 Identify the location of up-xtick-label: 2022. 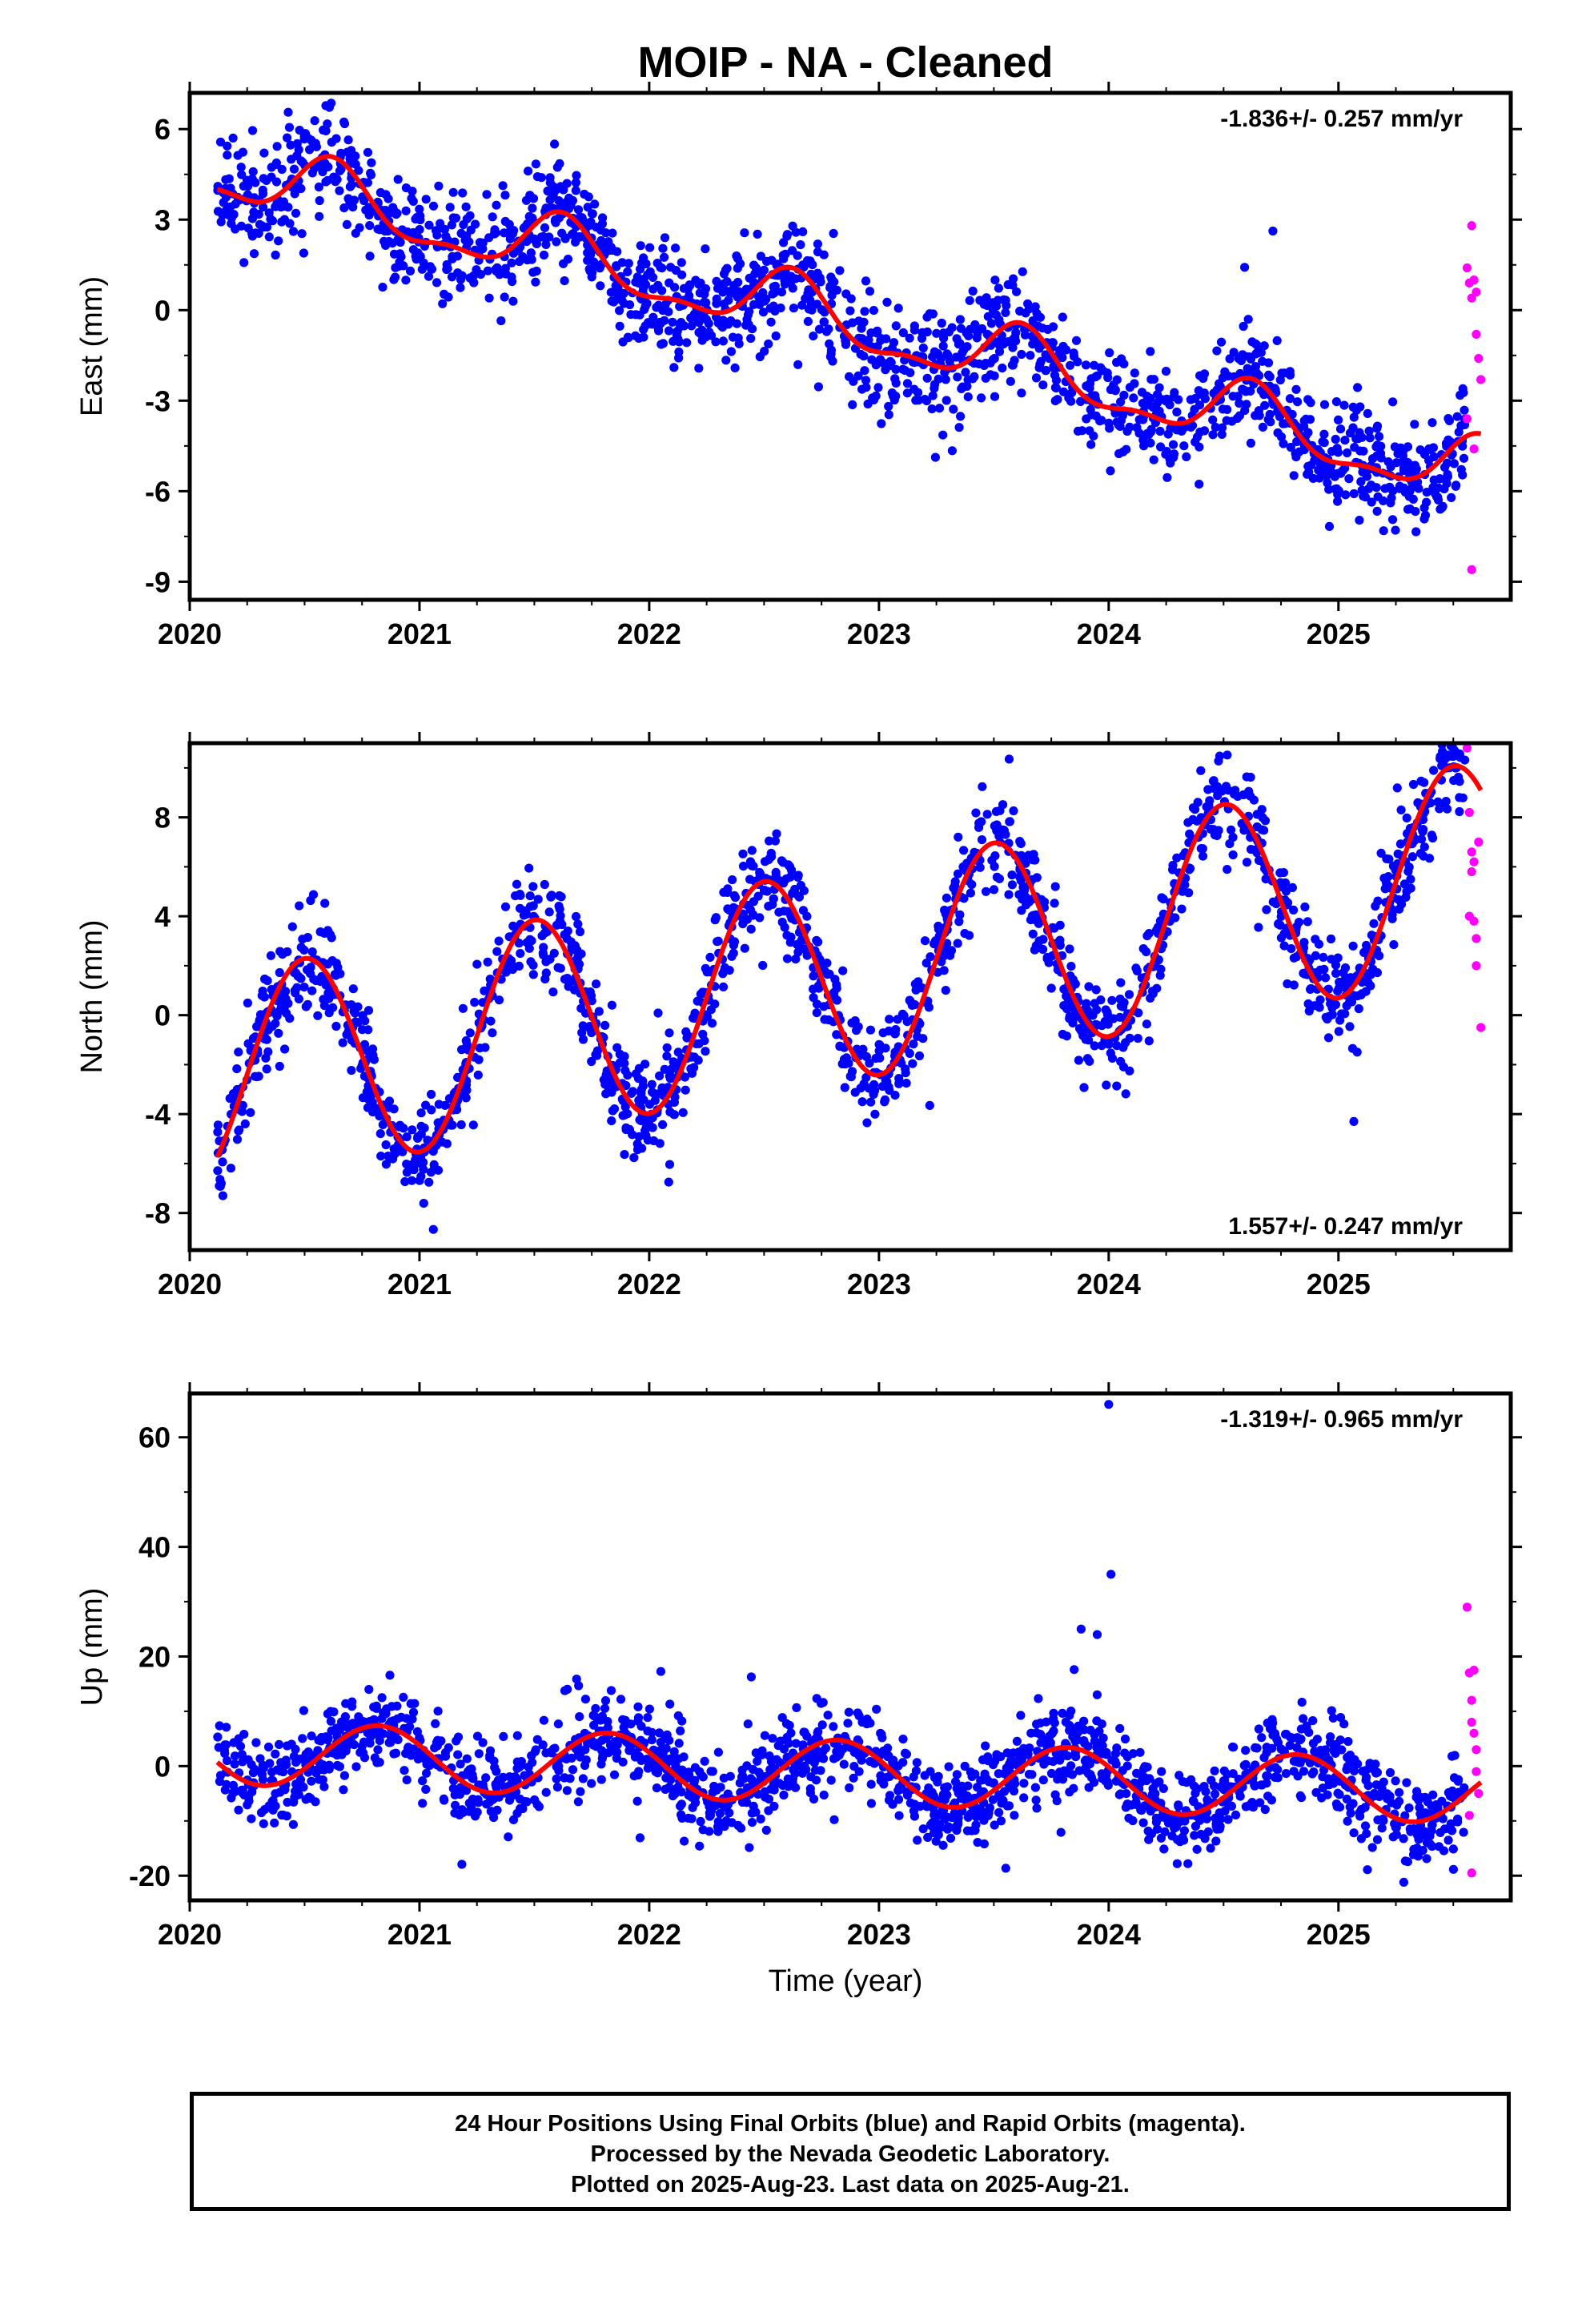
(649, 1934).